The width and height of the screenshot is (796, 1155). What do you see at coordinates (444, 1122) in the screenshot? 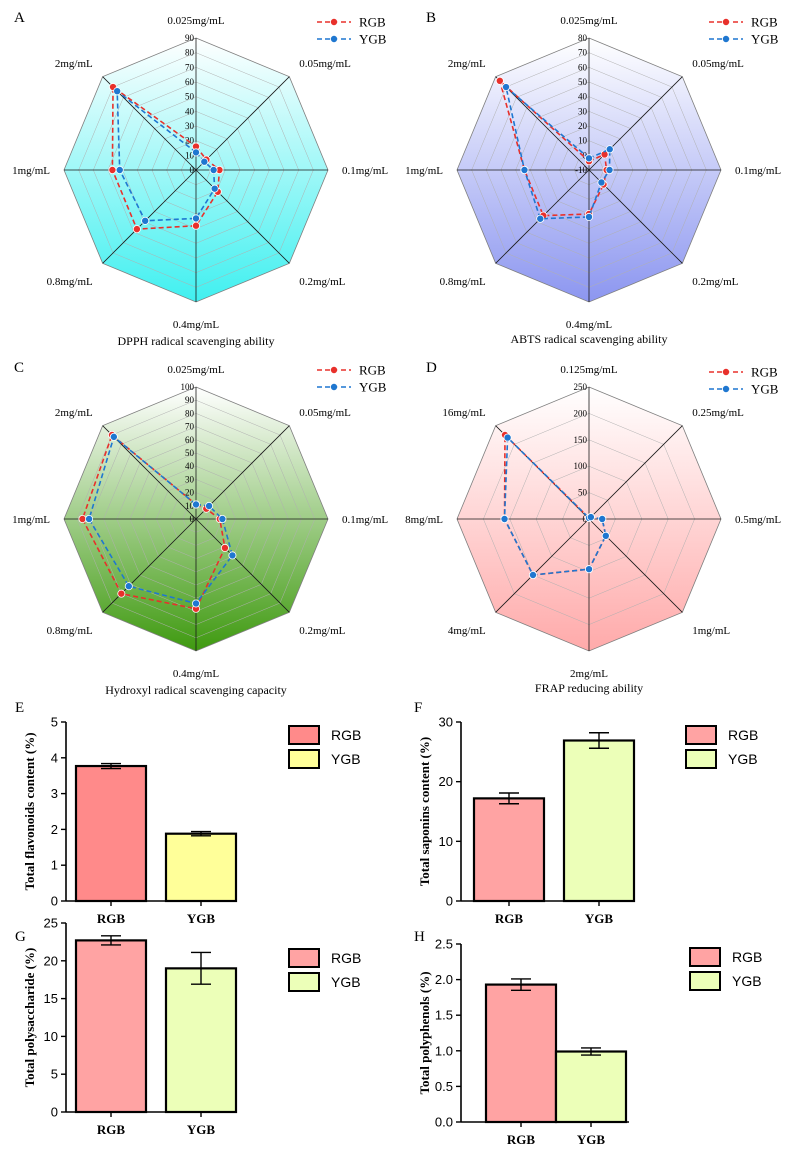
I see `y-tick-label: 0.0` at bounding box center [444, 1122].